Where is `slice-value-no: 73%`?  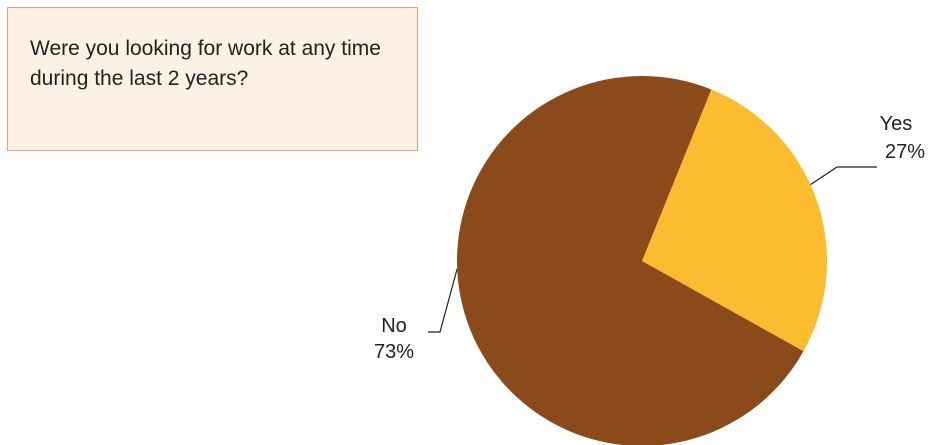 slice-value-no: 73% is located at coordinates (394, 352).